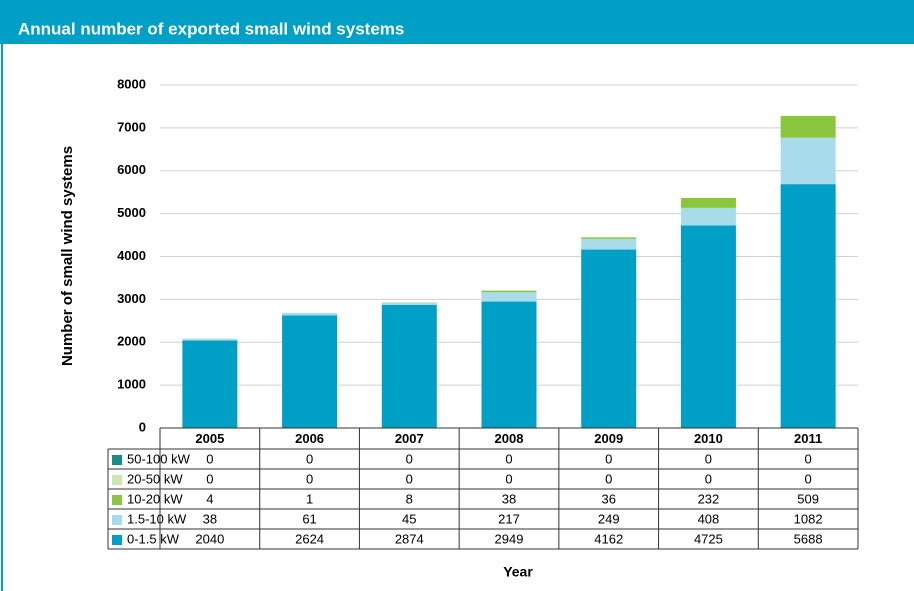 The width and height of the screenshot is (914, 591). I want to click on x-tick-label: 2009, so click(608, 438).